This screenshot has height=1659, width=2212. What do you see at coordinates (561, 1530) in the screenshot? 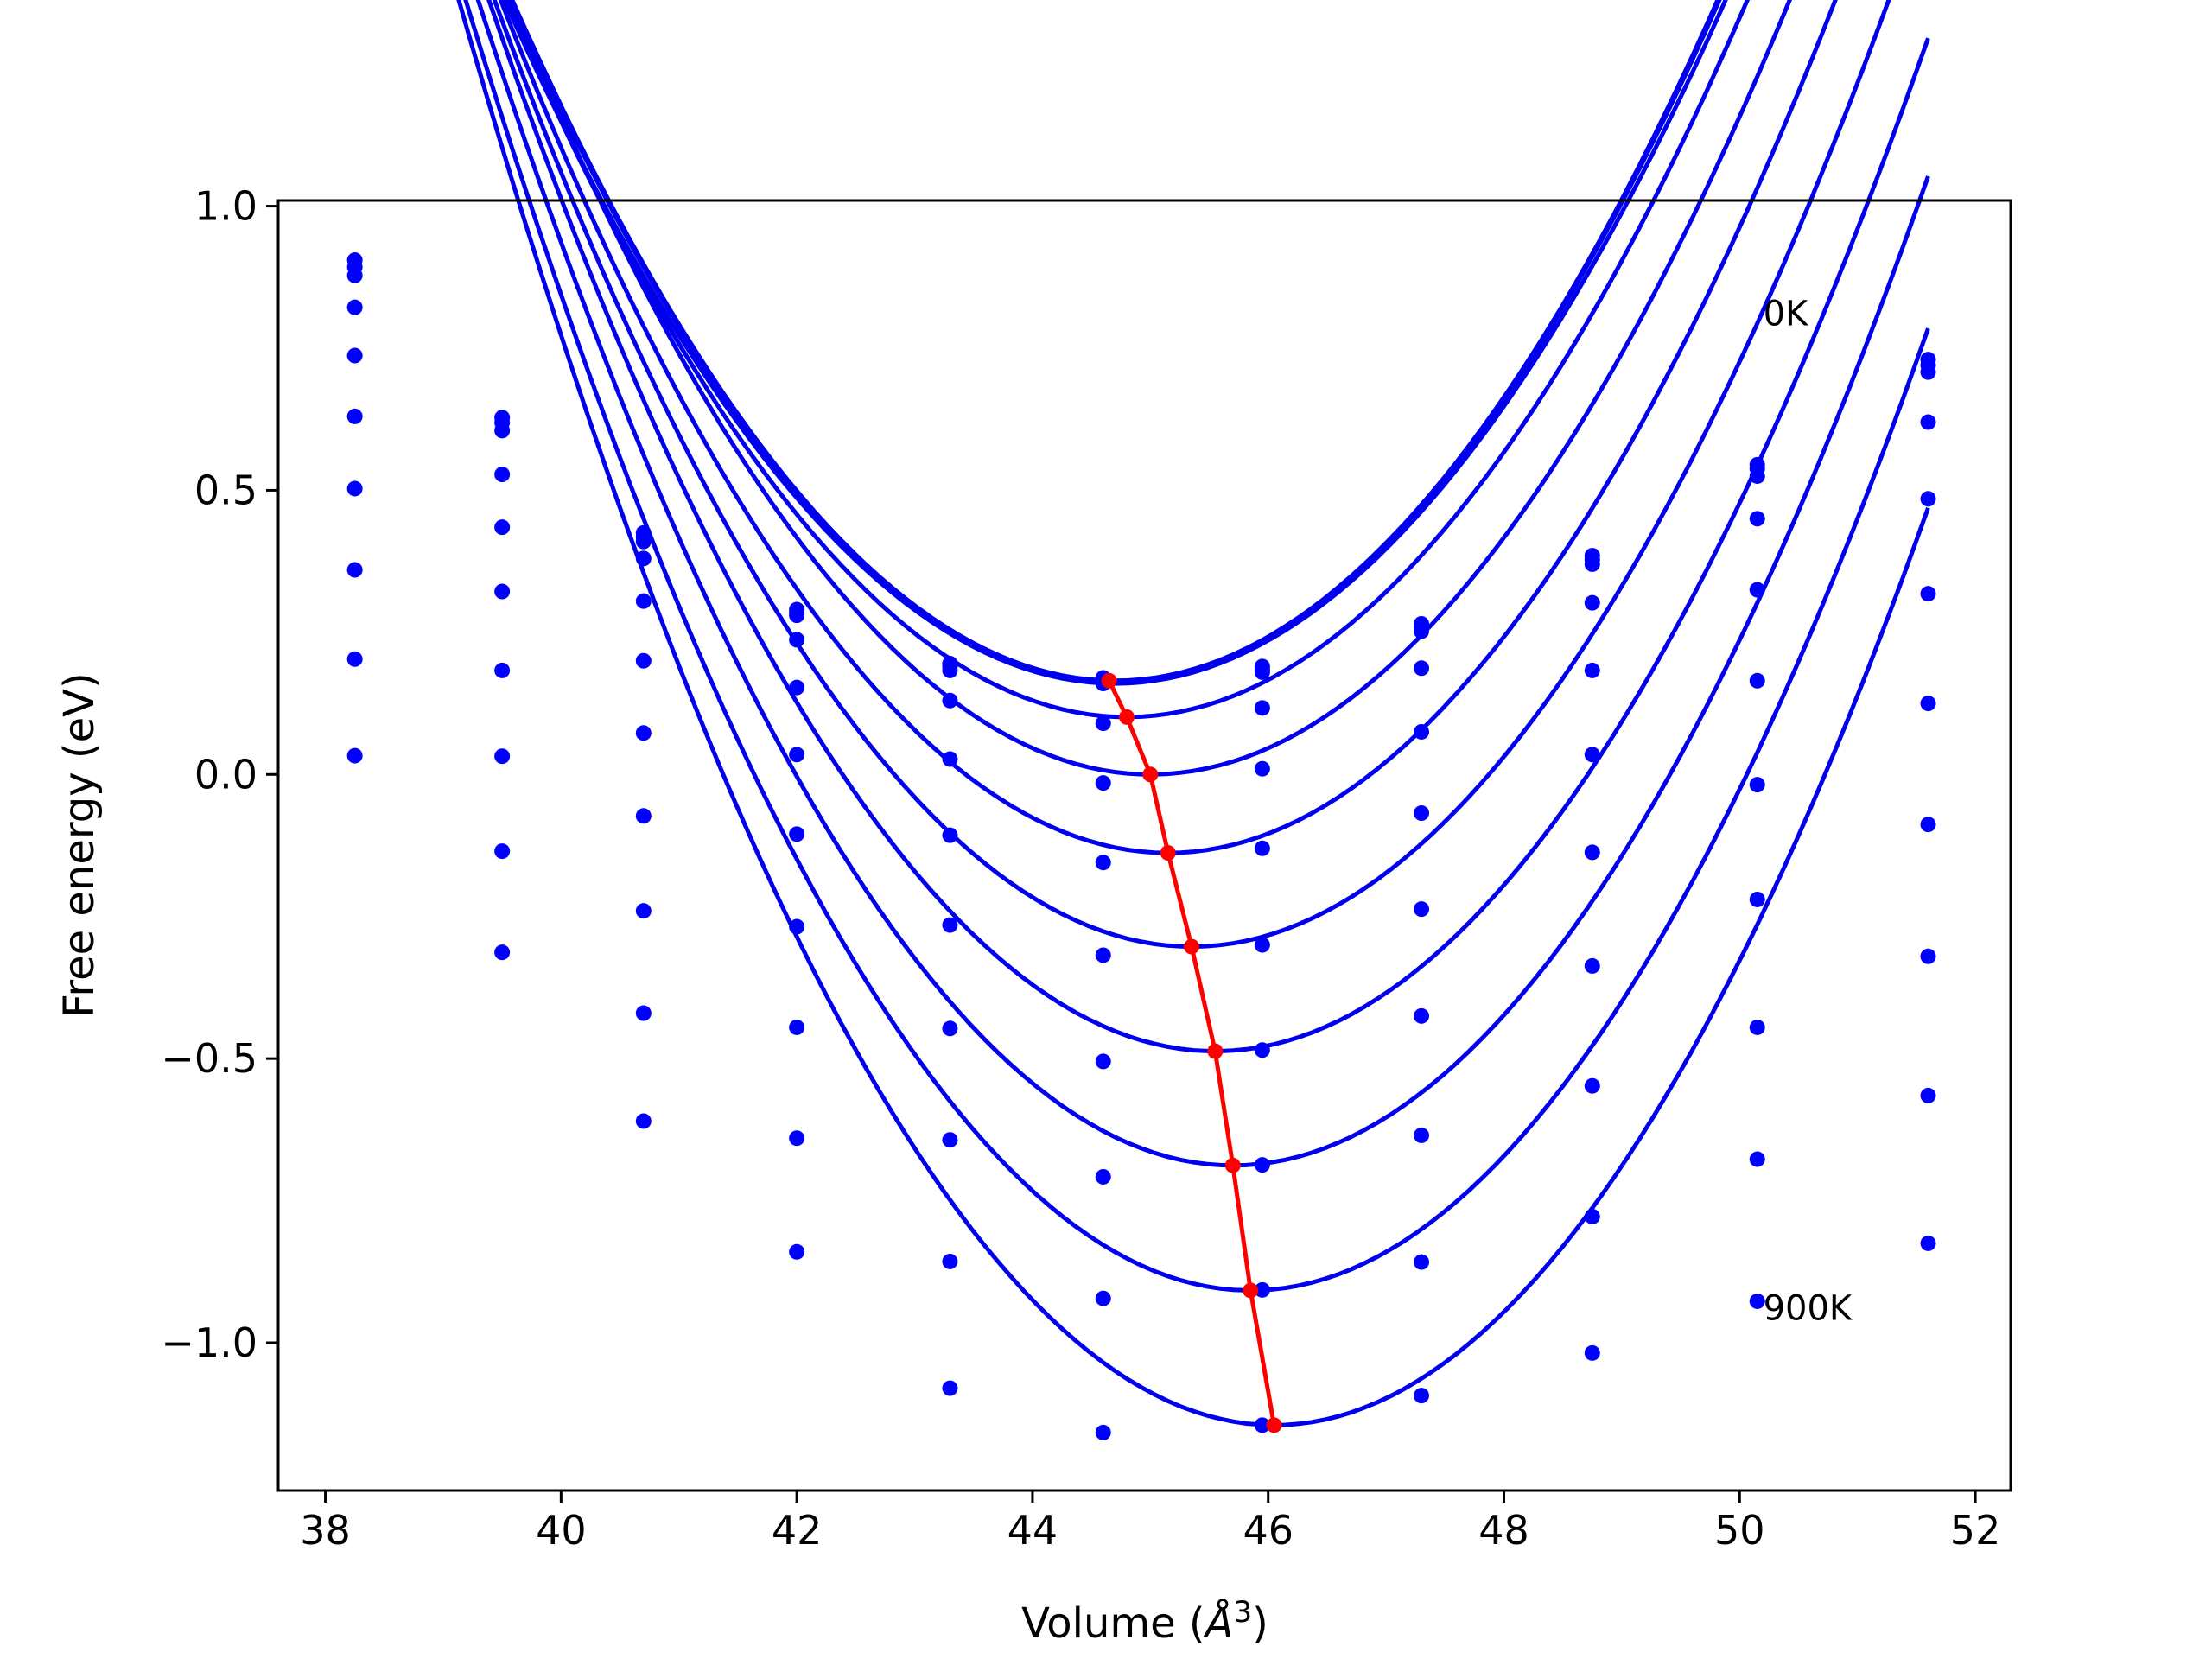
I see `x-tick-label-1: 40` at bounding box center [561, 1530].